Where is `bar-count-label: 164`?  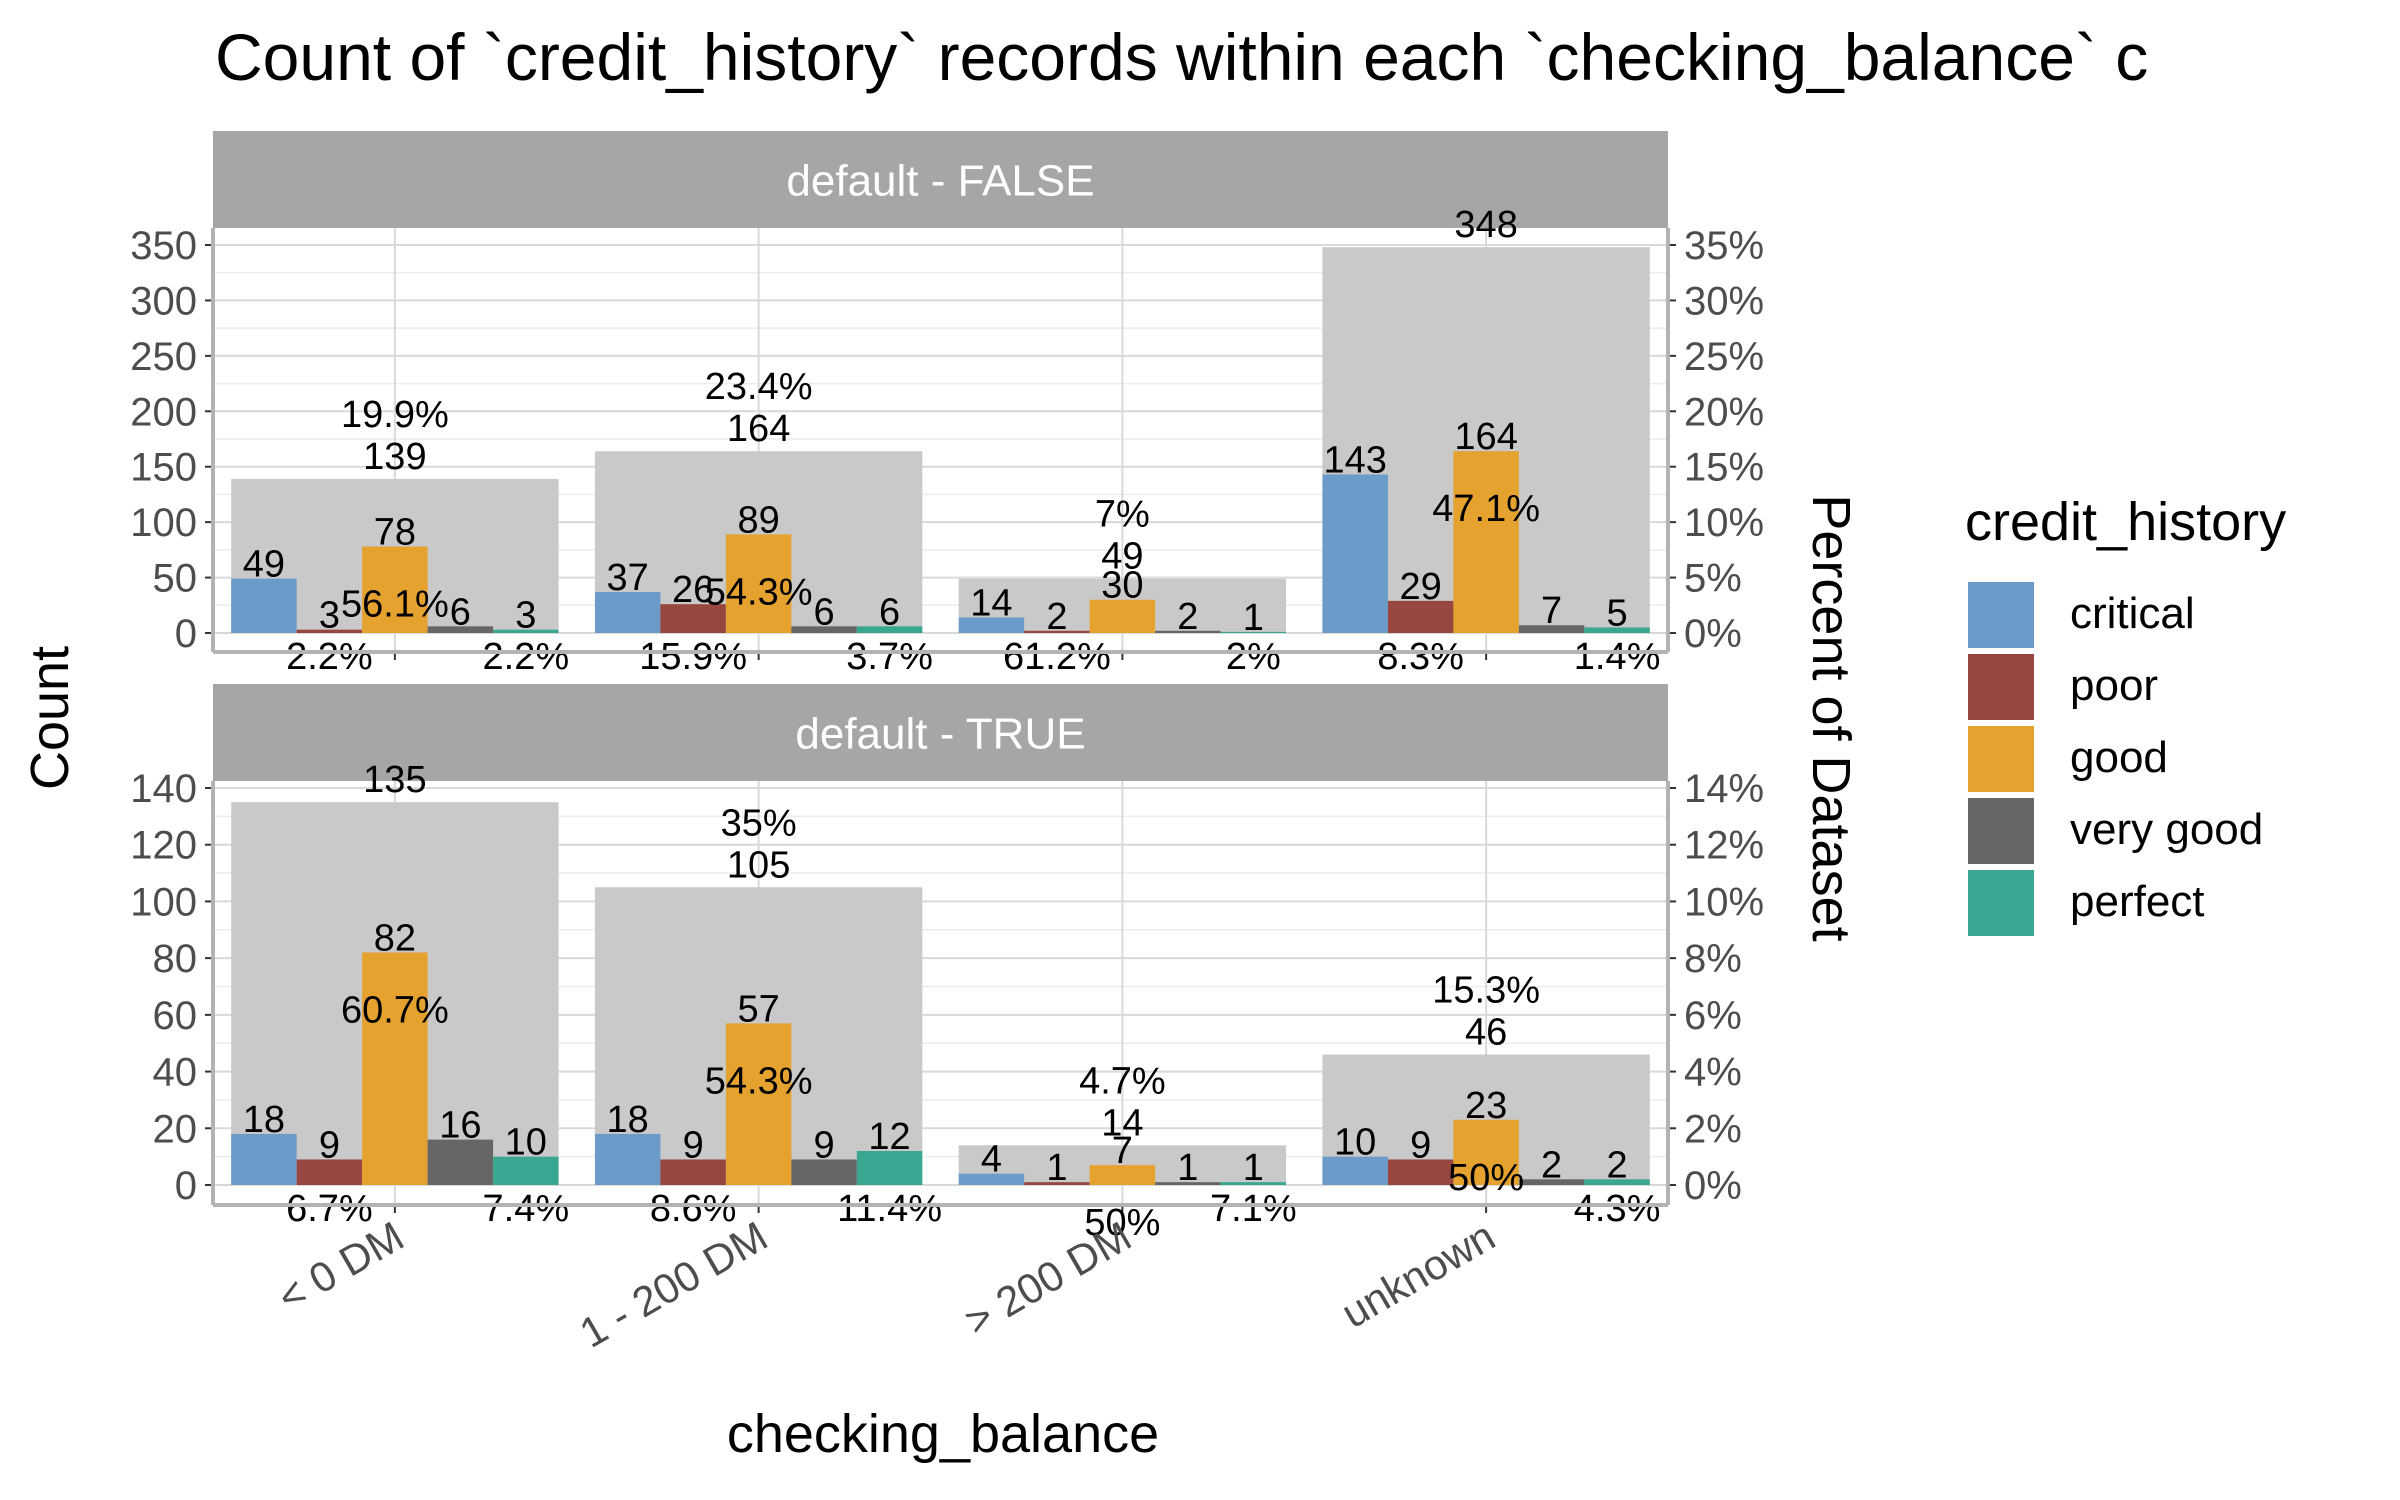
bar-count-label: 164 is located at coordinates (1485, 437).